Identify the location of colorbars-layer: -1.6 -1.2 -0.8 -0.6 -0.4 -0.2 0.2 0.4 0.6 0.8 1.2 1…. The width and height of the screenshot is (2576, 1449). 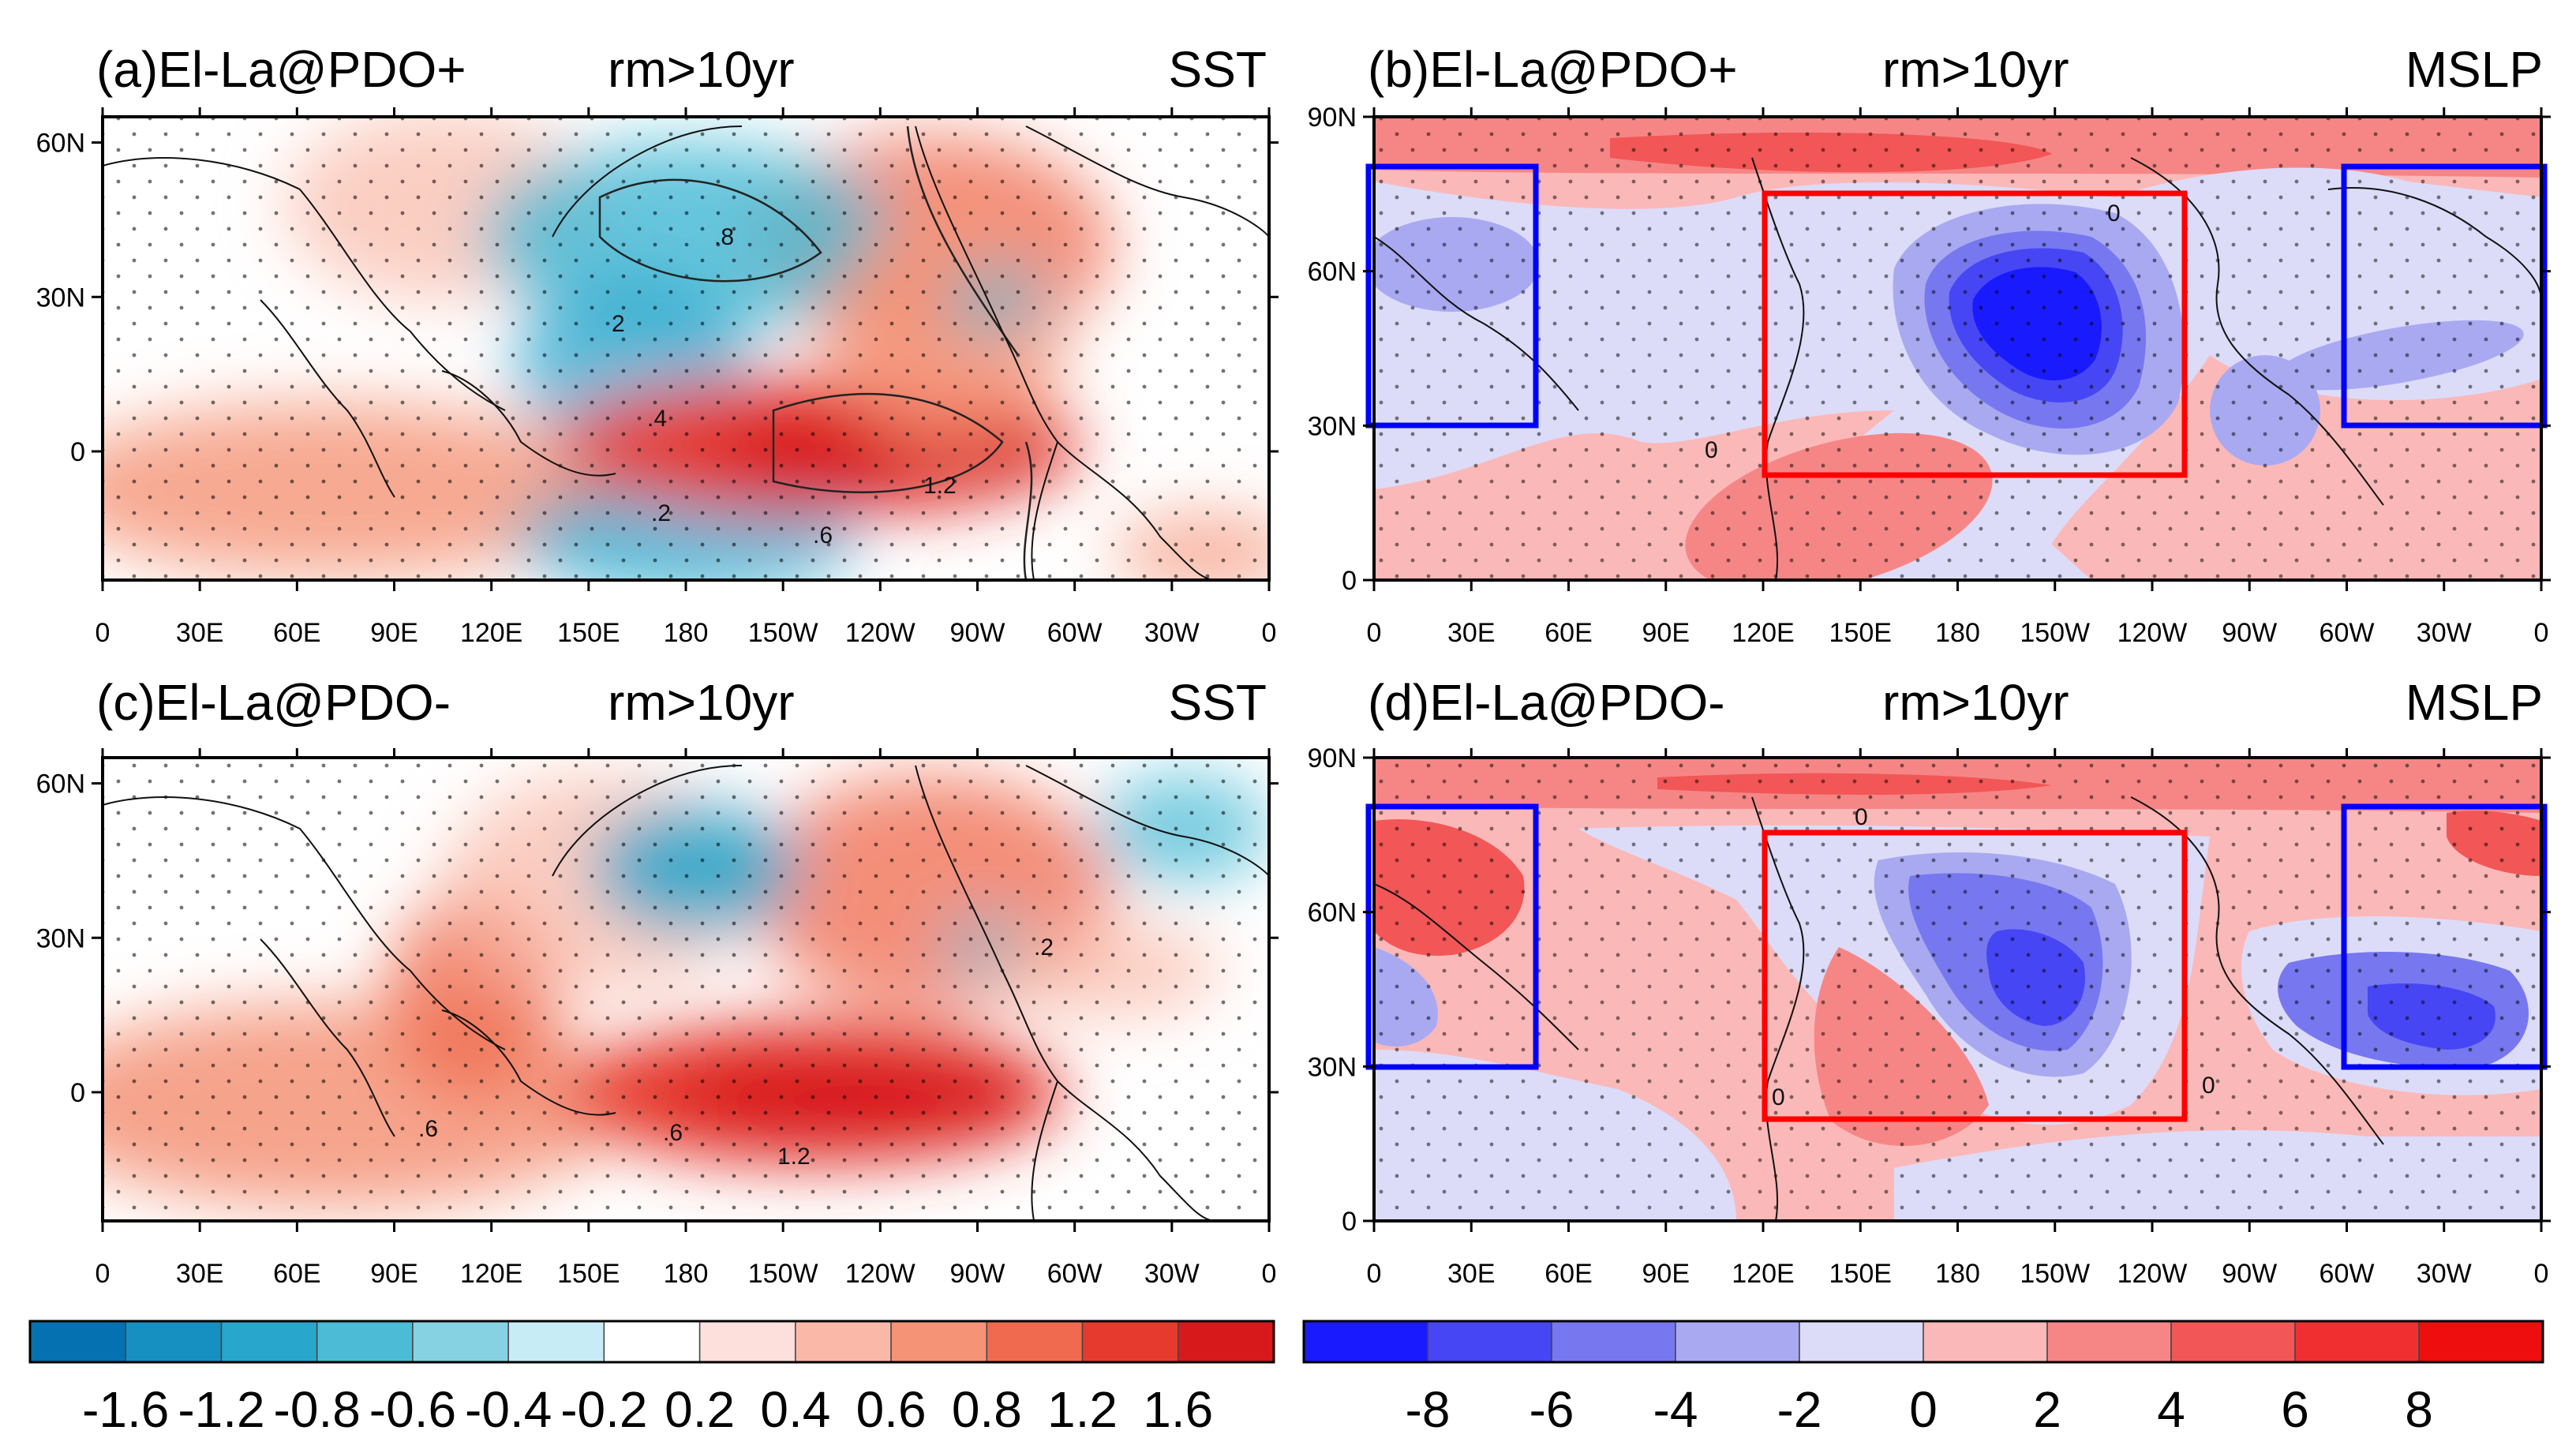
(1286, 1379).